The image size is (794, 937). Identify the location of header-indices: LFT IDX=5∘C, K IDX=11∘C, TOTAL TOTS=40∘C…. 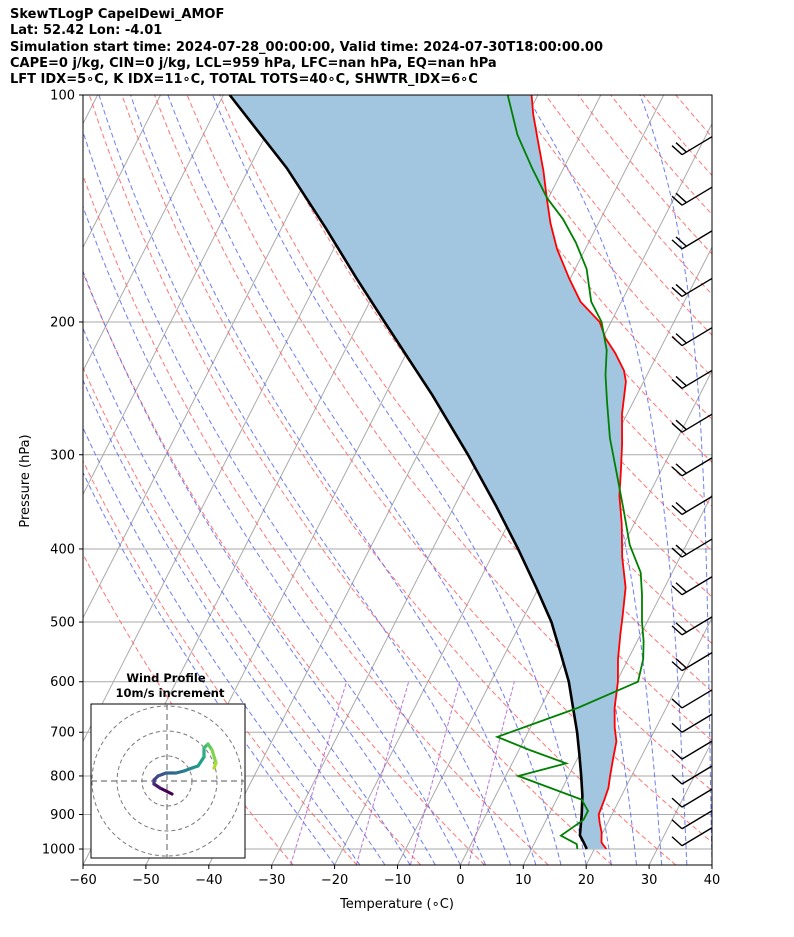
(244, 80).